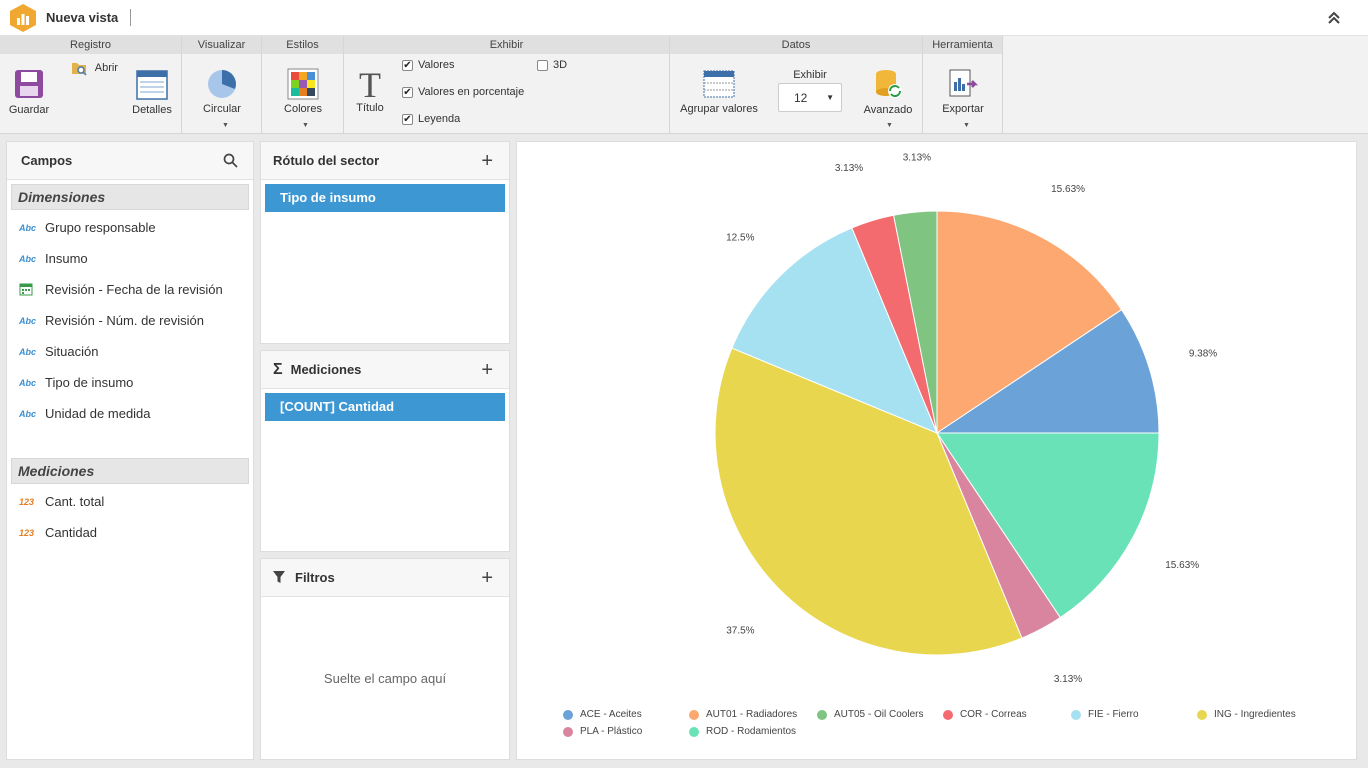  Describe the element at coordinates (810, 75) in the screenshot. I see `exhibir-label: Exhibir` at that location.